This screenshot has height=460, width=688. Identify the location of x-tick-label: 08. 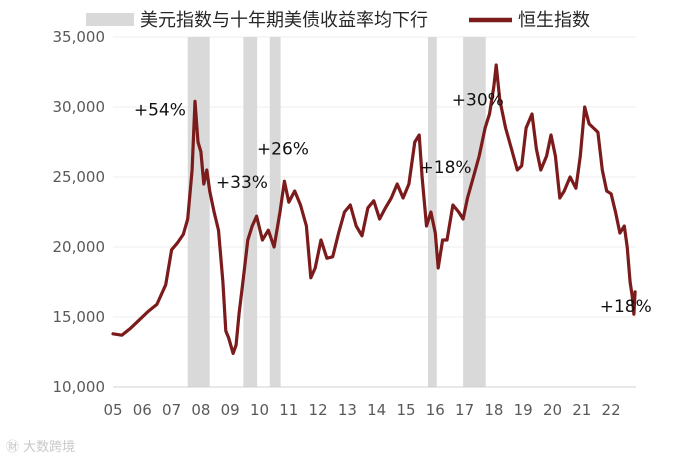
(200, 410).